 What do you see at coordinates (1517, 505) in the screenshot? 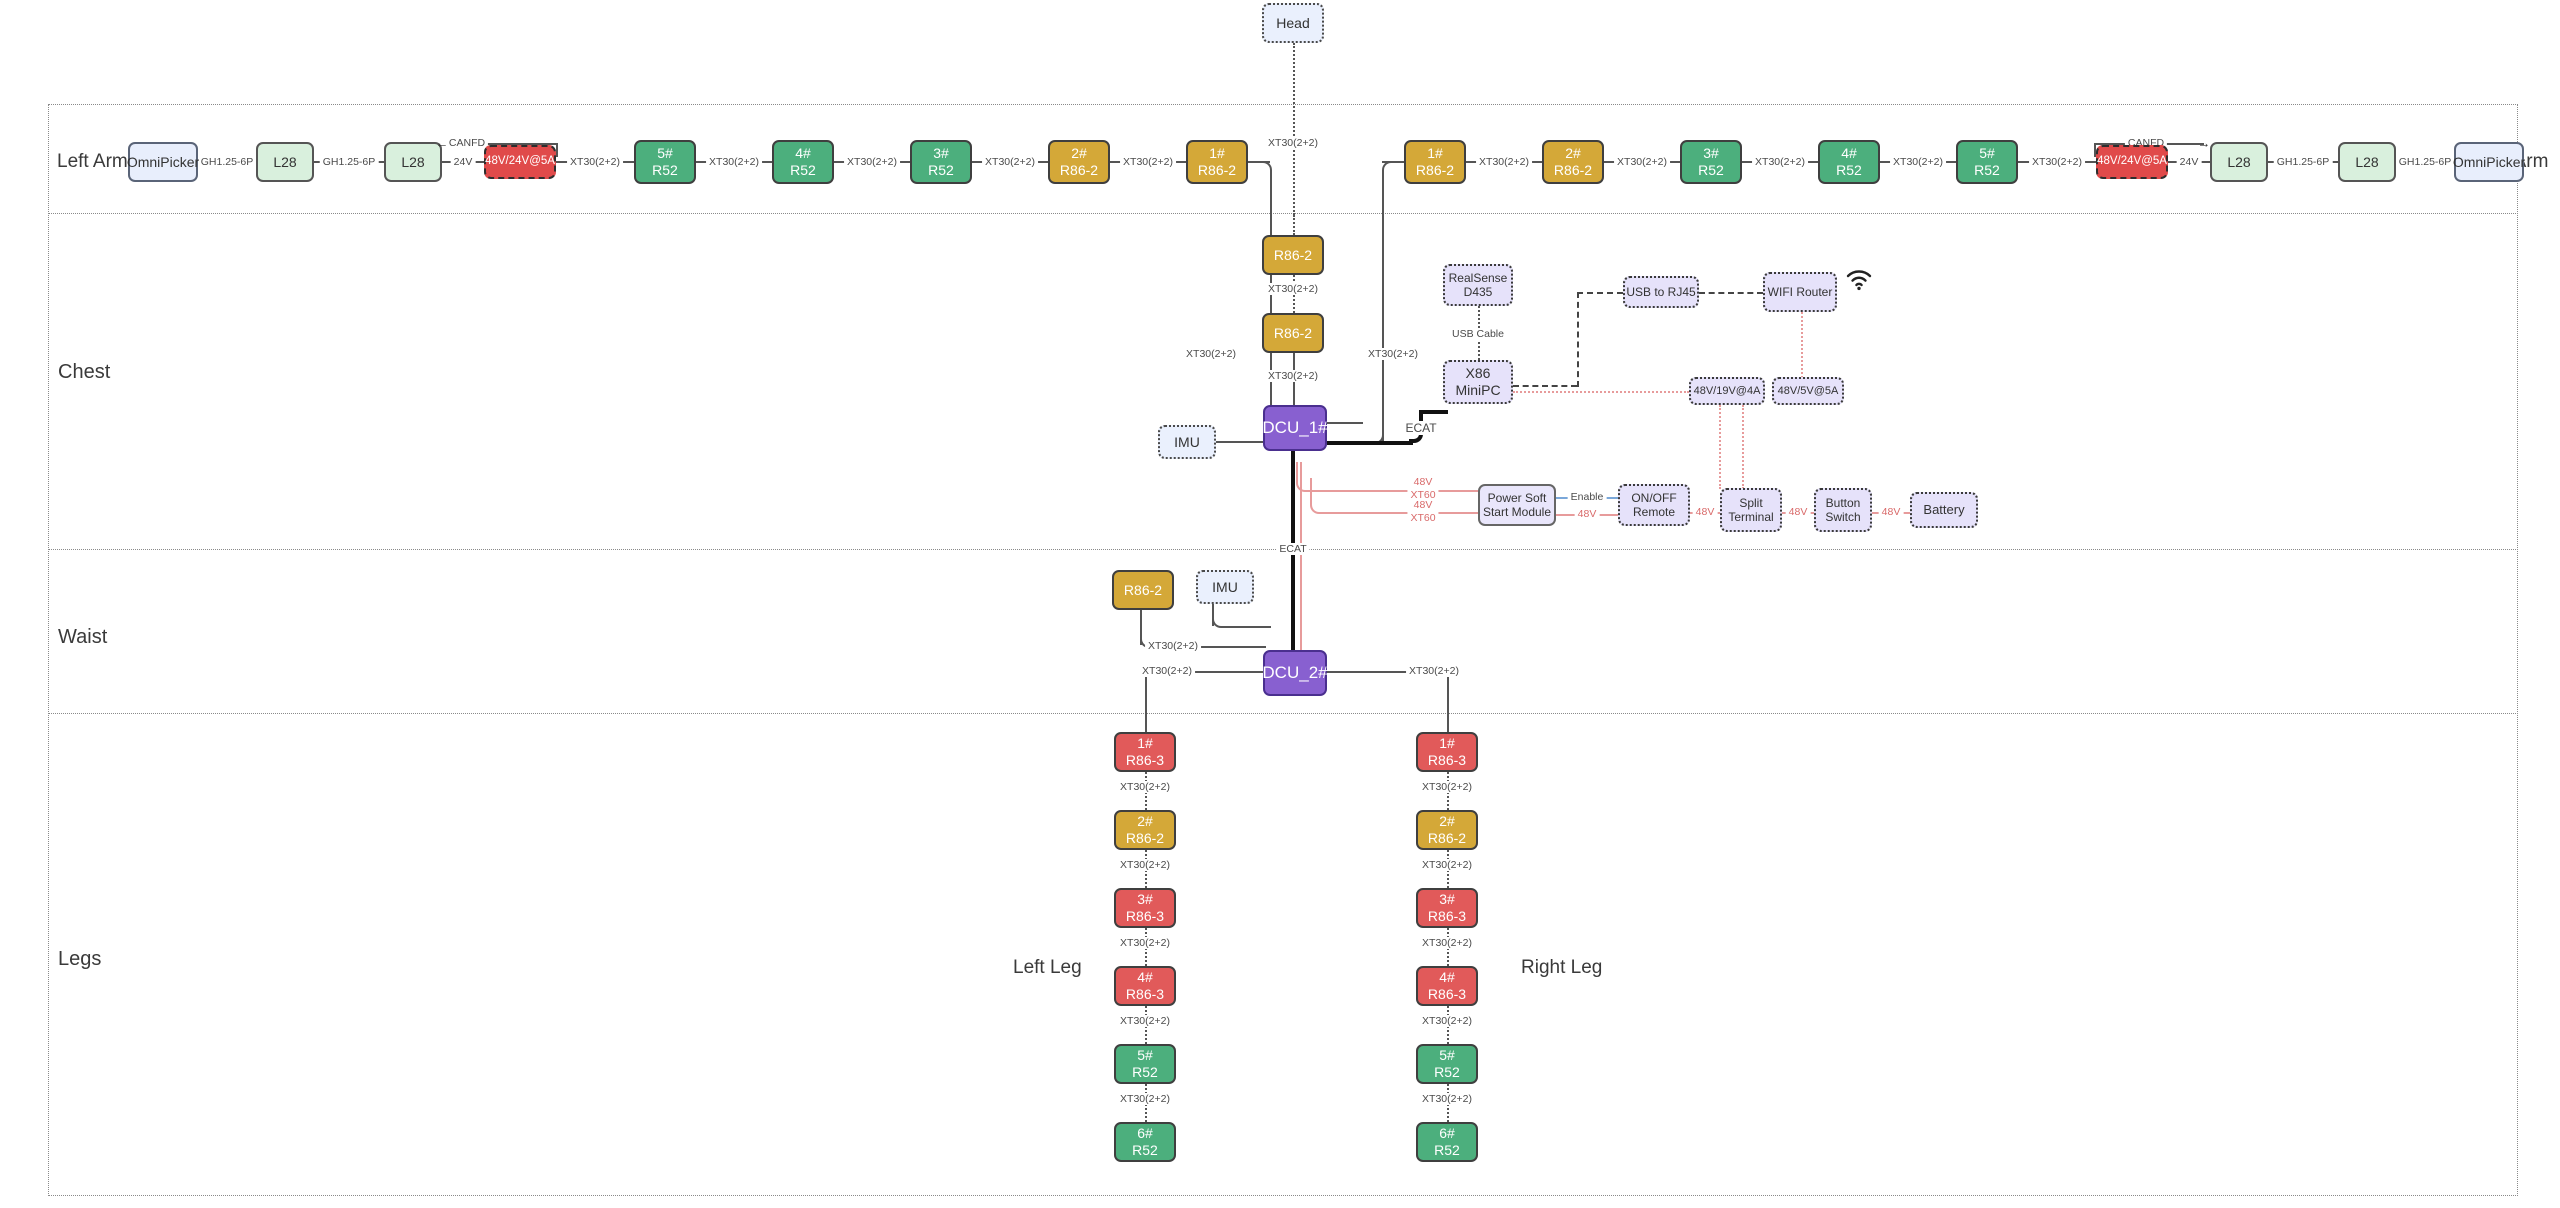
I see `node-power-soft-start-module: Power Soft Start Module` at bounding box center [1517, 505].